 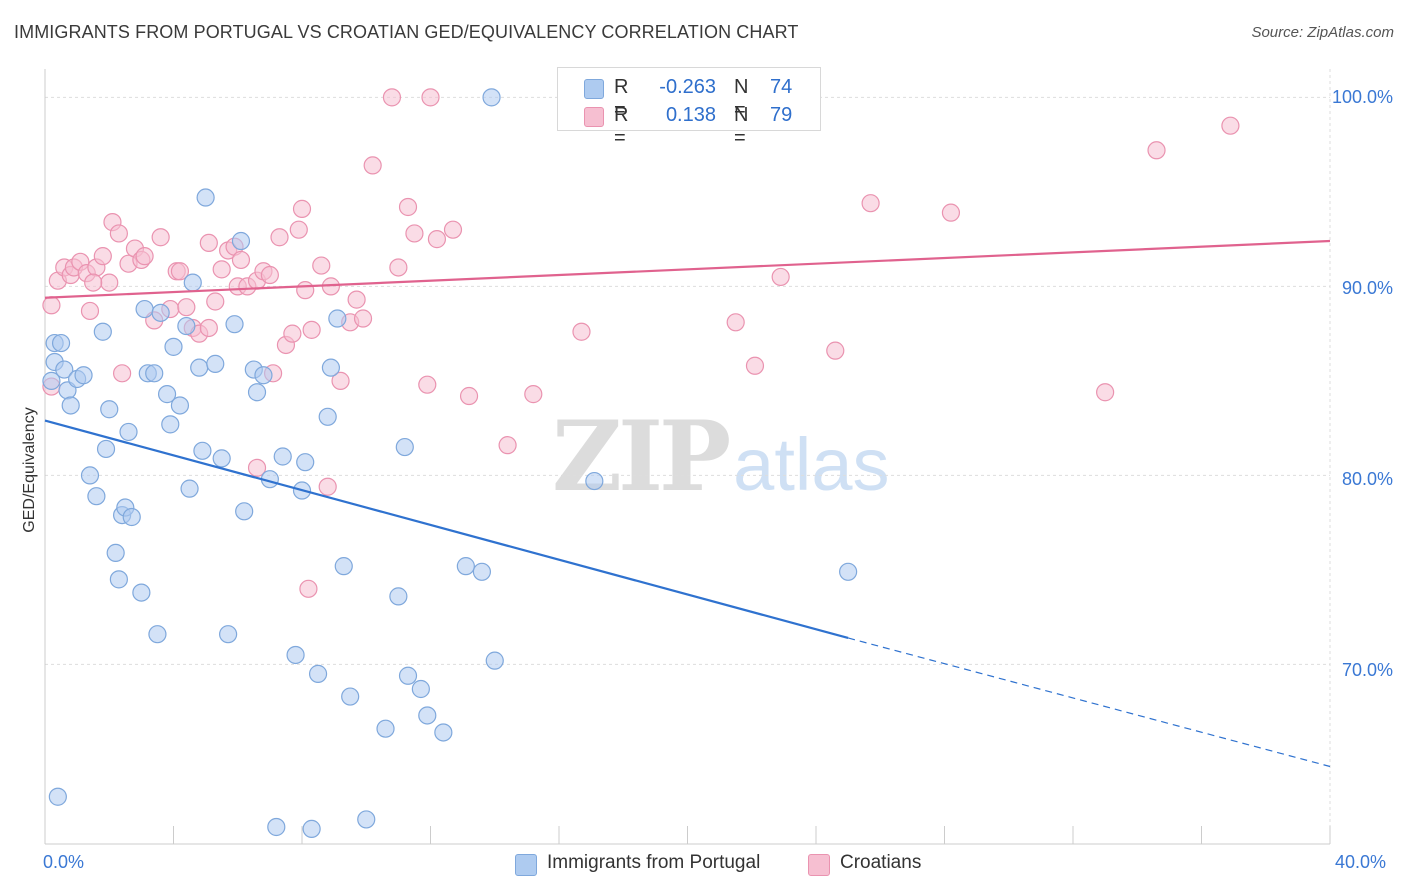 I want to click on legend-r-value: -0.263, so click(x=687, y=87).